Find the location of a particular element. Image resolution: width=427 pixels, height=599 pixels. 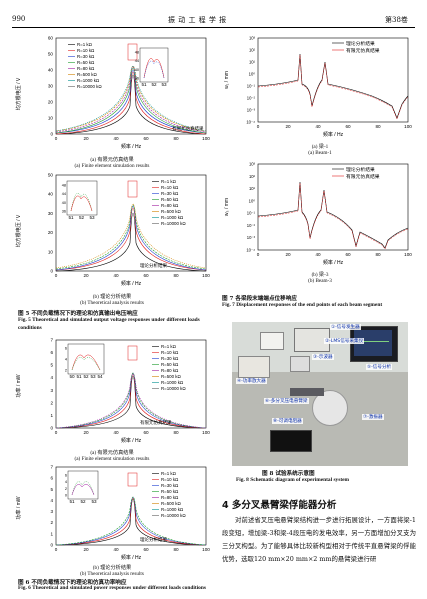

fig6b-sub-zh: (b) 理论分析结果 is located at coordinates (112, 568).